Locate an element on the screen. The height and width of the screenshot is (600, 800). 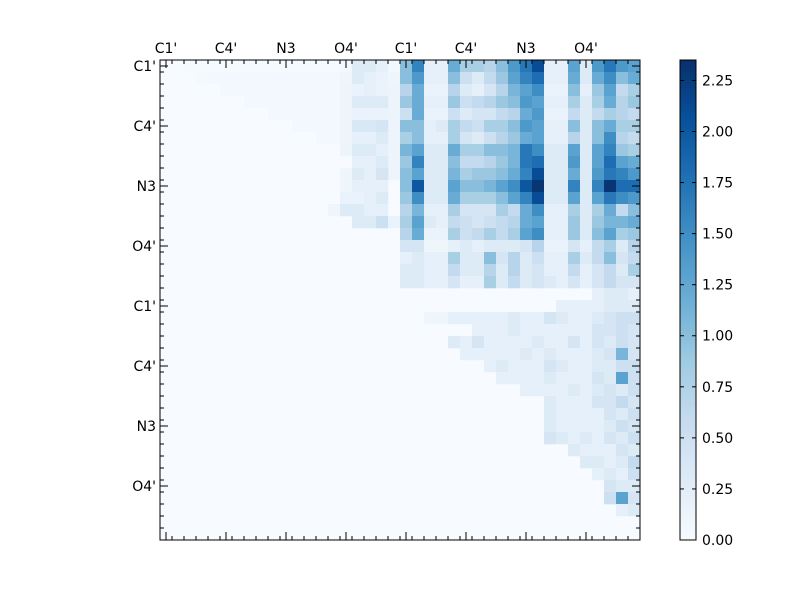
x-tick-label: O4' is located at coordinates (346, 49).